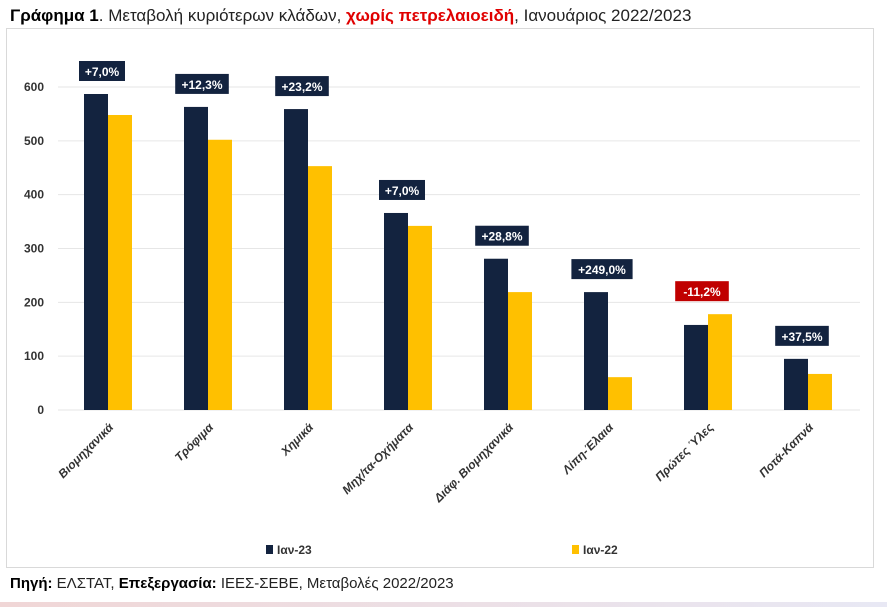 The width and height of the screenshot is (887, 607). Describe the element at coordinates (296, 439) in the screenshot. I see `x-tick-label: Χημικά` at that location.